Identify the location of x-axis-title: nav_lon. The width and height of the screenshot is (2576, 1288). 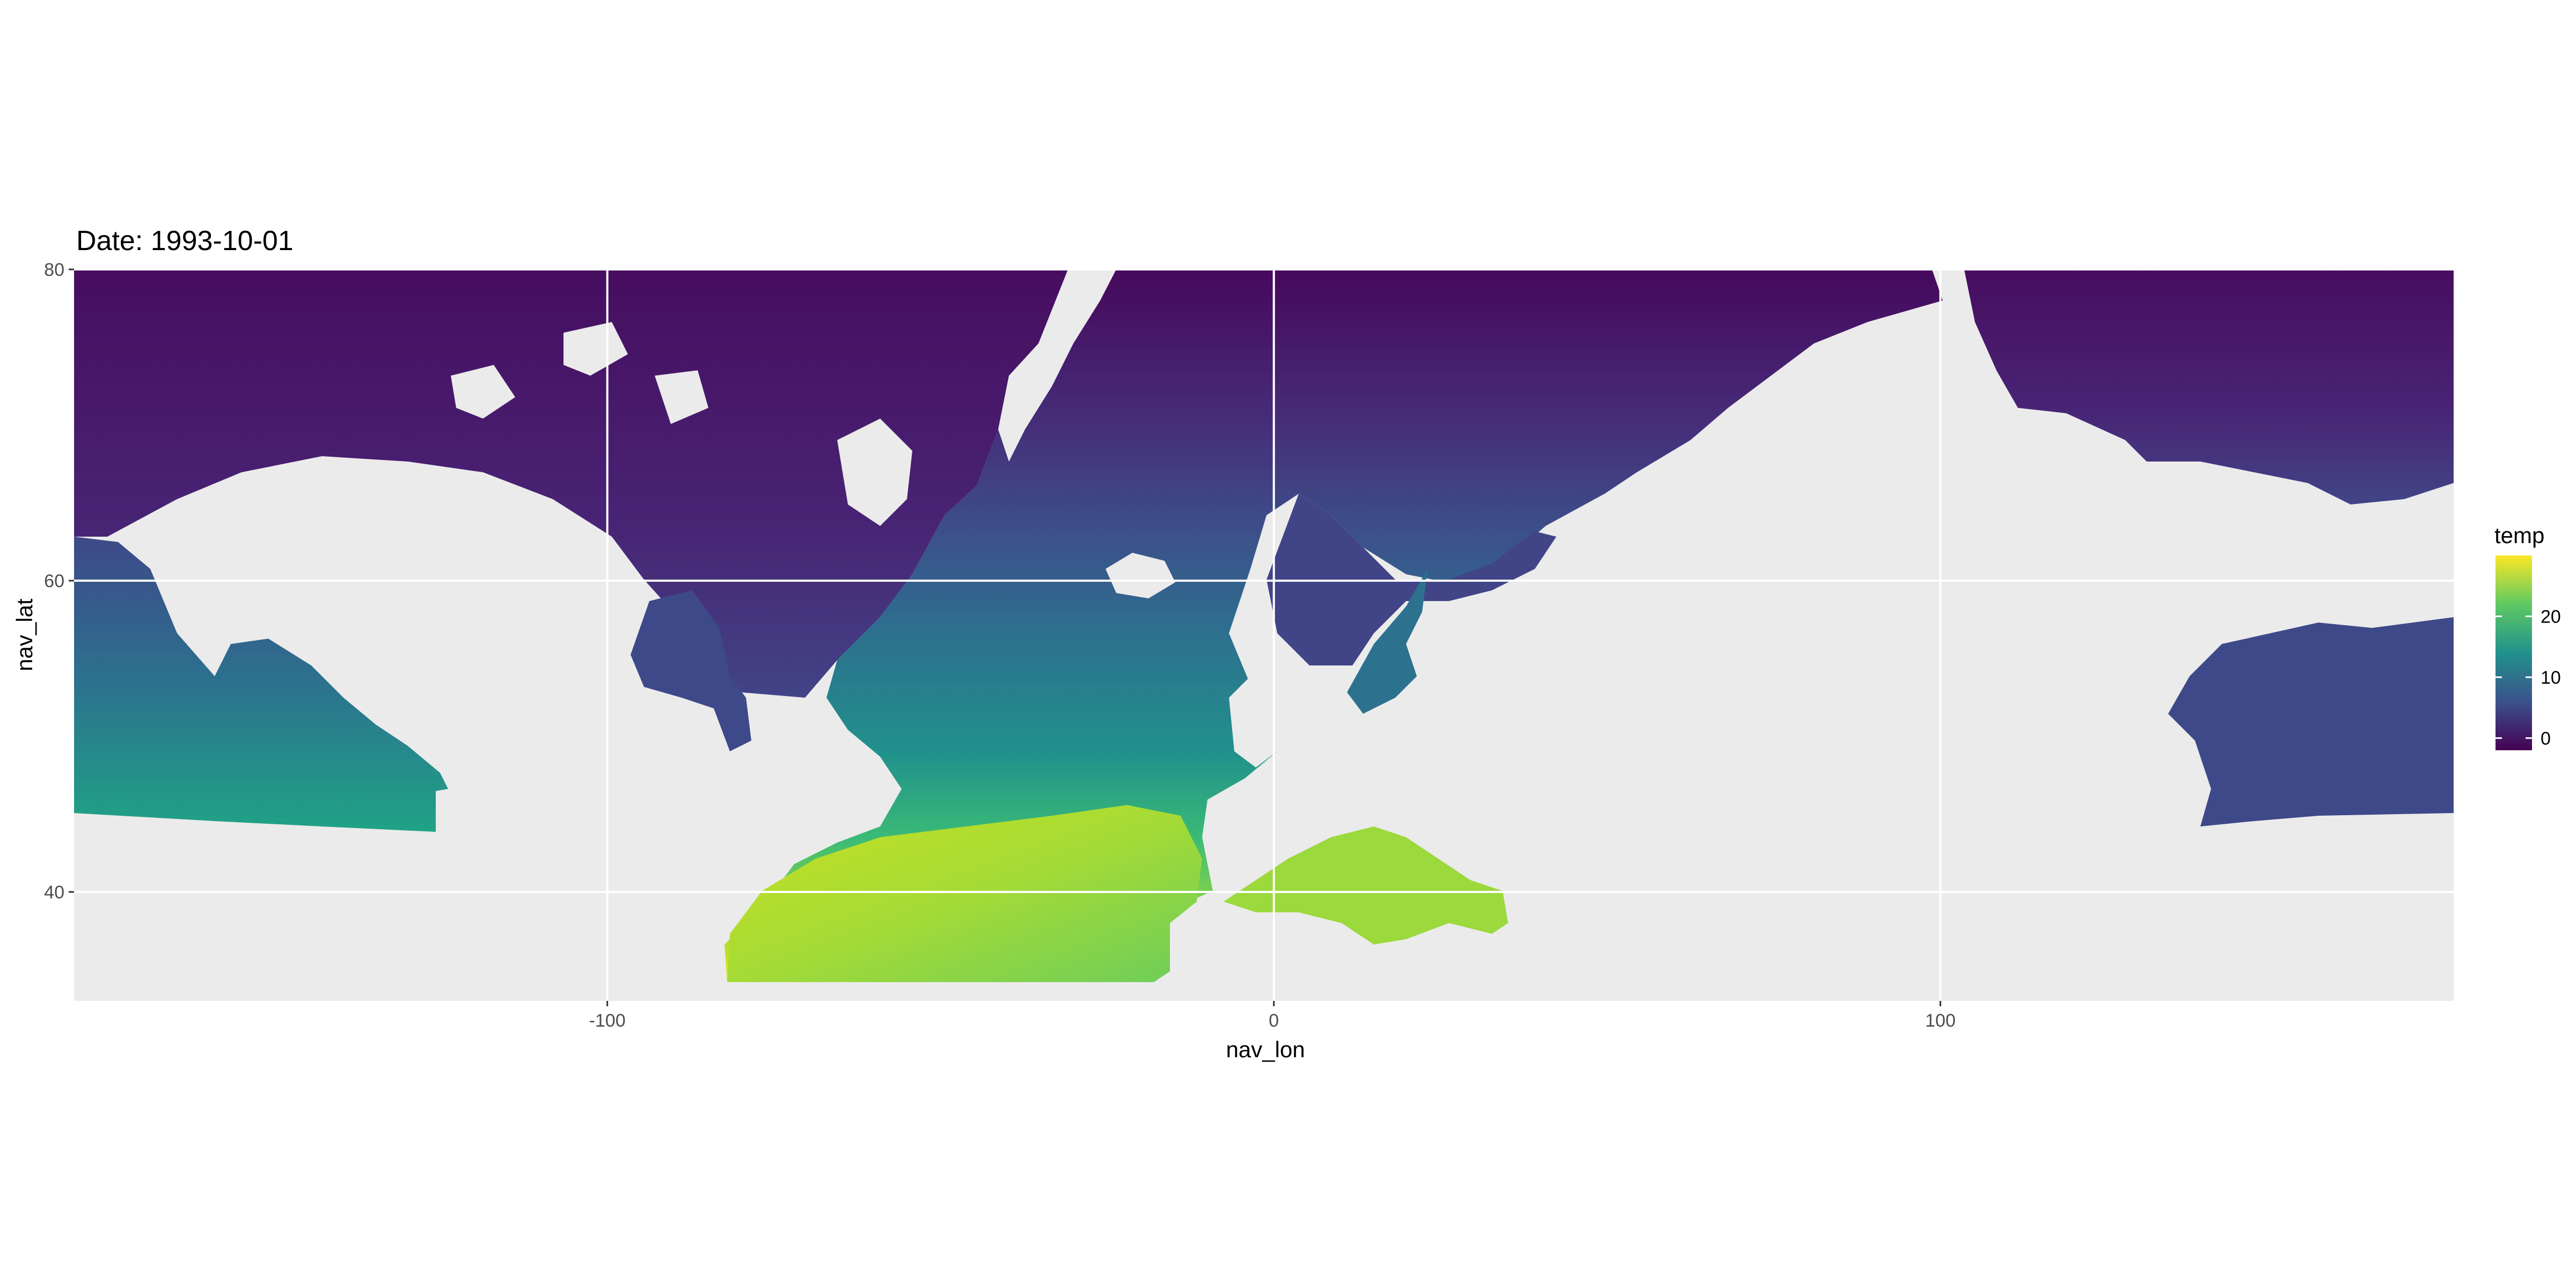
(1265, 1049).